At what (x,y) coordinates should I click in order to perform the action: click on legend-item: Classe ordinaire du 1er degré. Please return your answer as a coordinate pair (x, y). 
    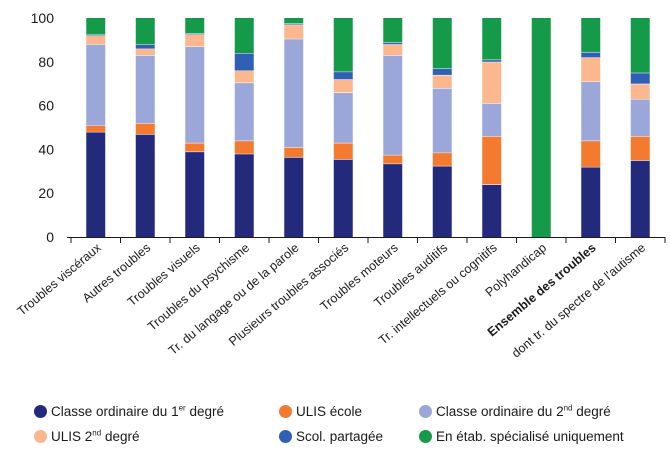
    Looking at the image, I should click on (129, 411).